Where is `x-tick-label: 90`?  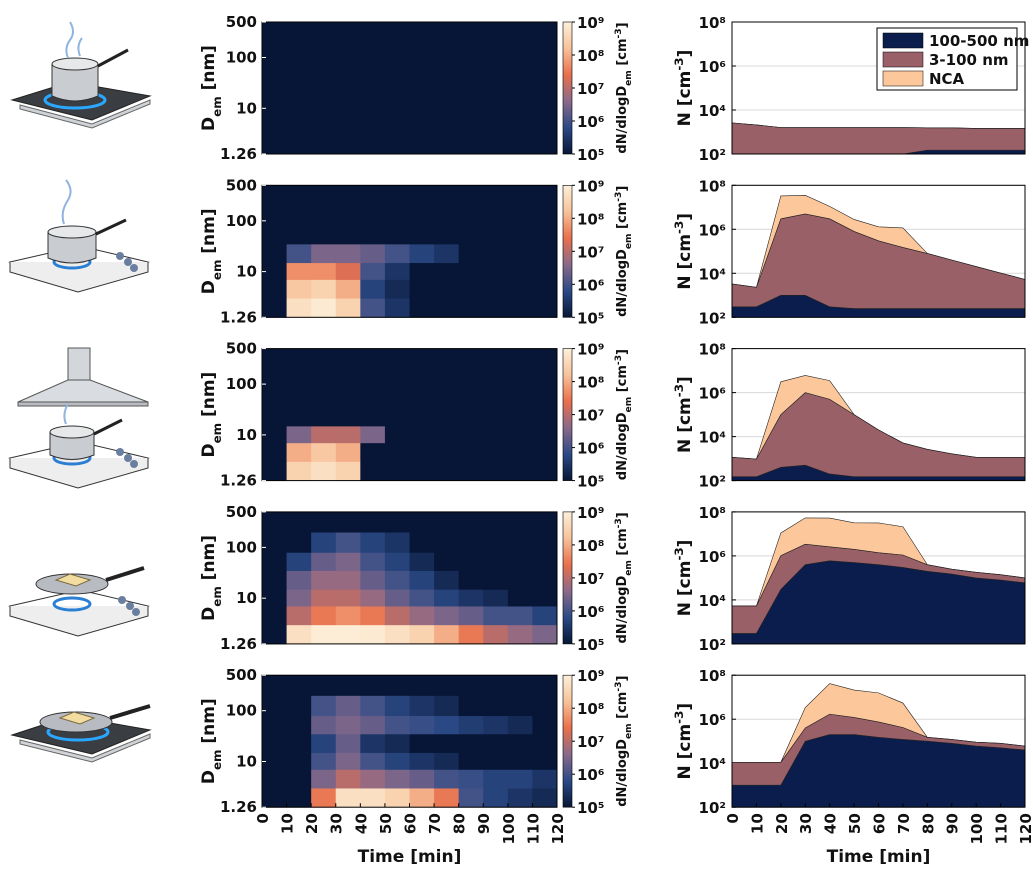
x-tick-label: 90 is located at coordinates (484, 823).